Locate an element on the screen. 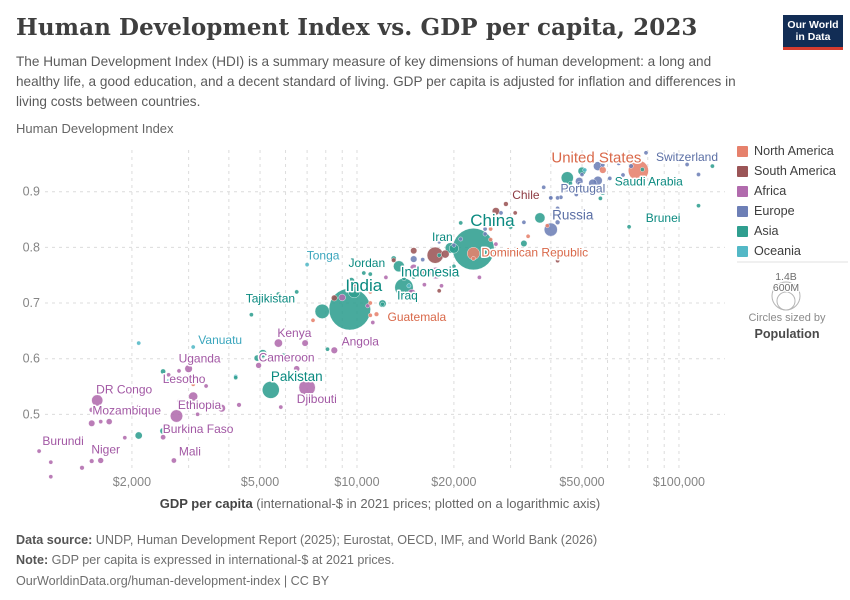 The width and height of the screenshot is (850, 600). data-point-belize is located at coordinates (370, 303).